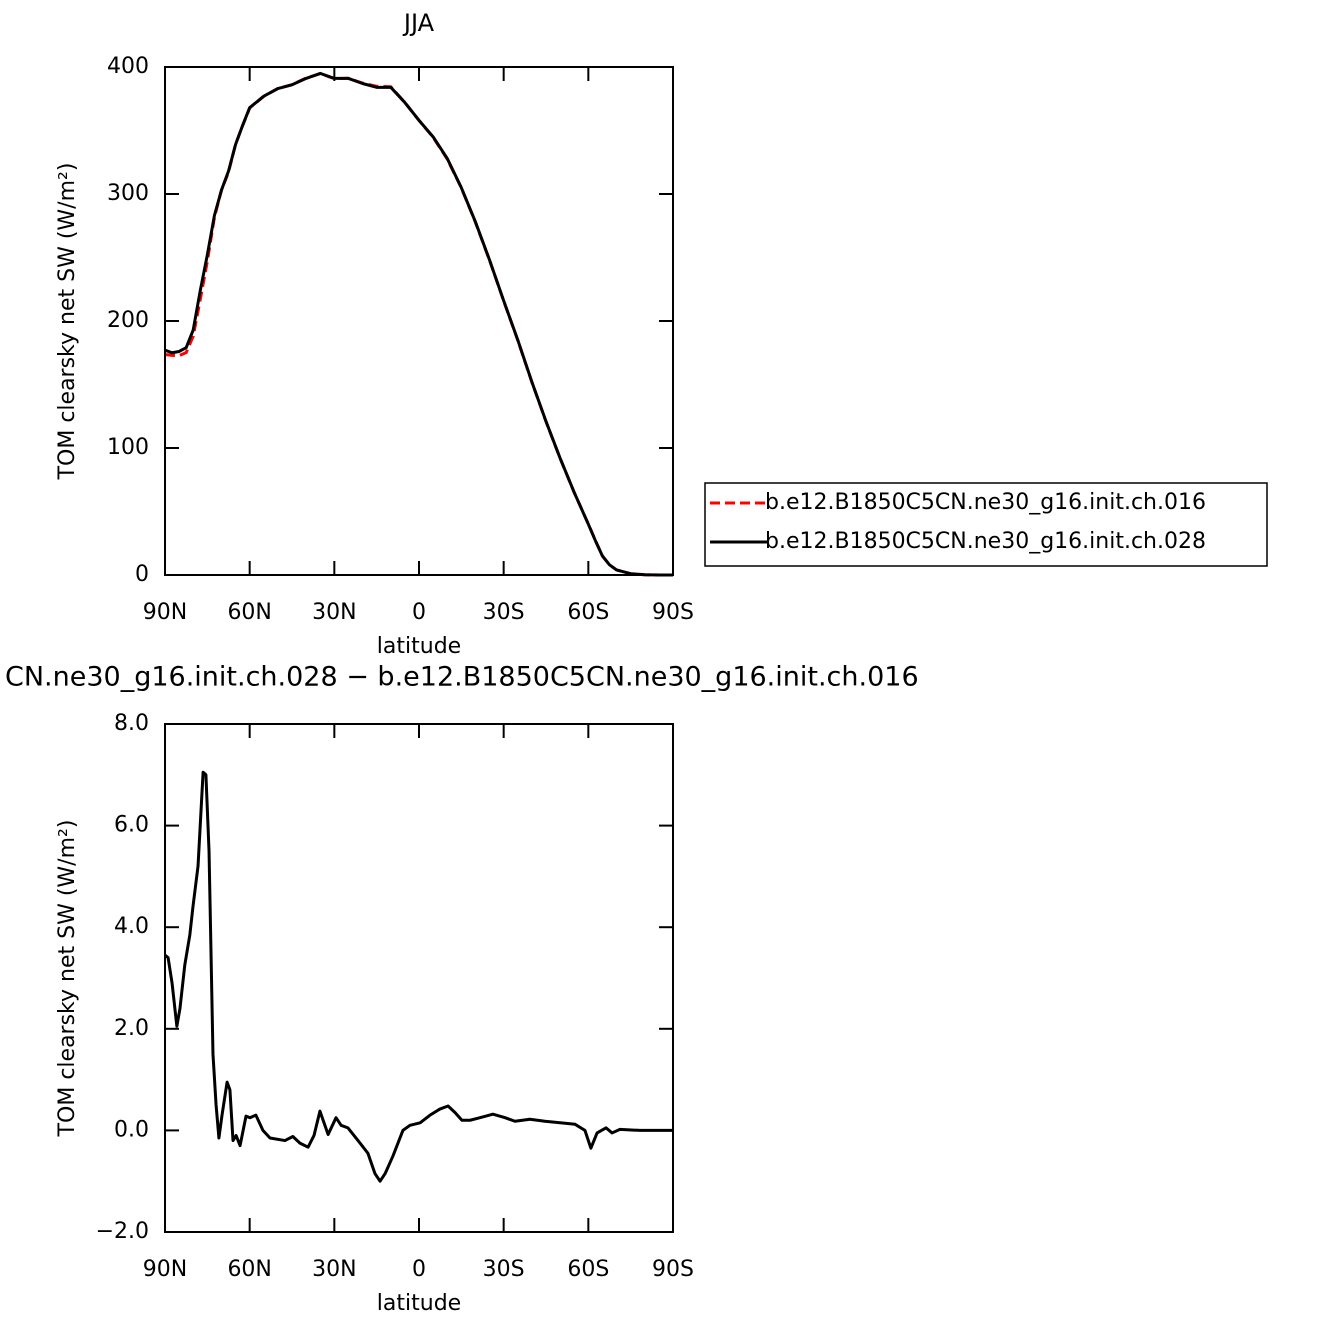  What do you see at coordinates (418, 23) in the screenshot?
I see `chart-title: JJA` at bounding box center [418, 23].